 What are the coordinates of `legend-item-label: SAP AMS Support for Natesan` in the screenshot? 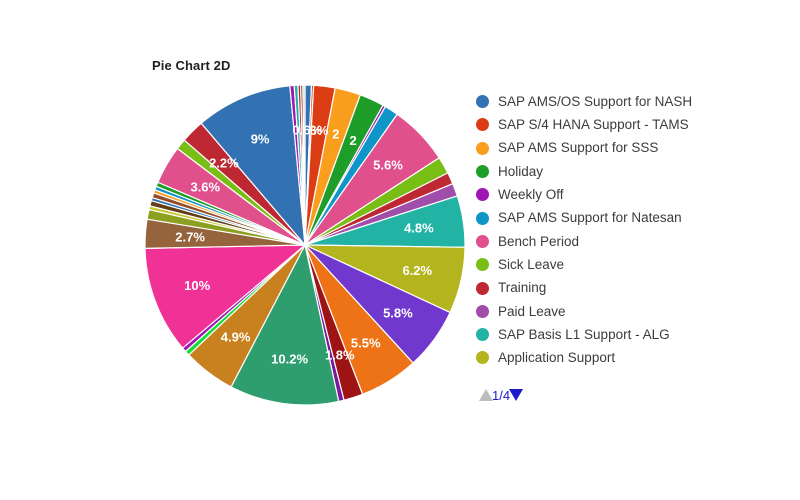 It's located at (590, 218).